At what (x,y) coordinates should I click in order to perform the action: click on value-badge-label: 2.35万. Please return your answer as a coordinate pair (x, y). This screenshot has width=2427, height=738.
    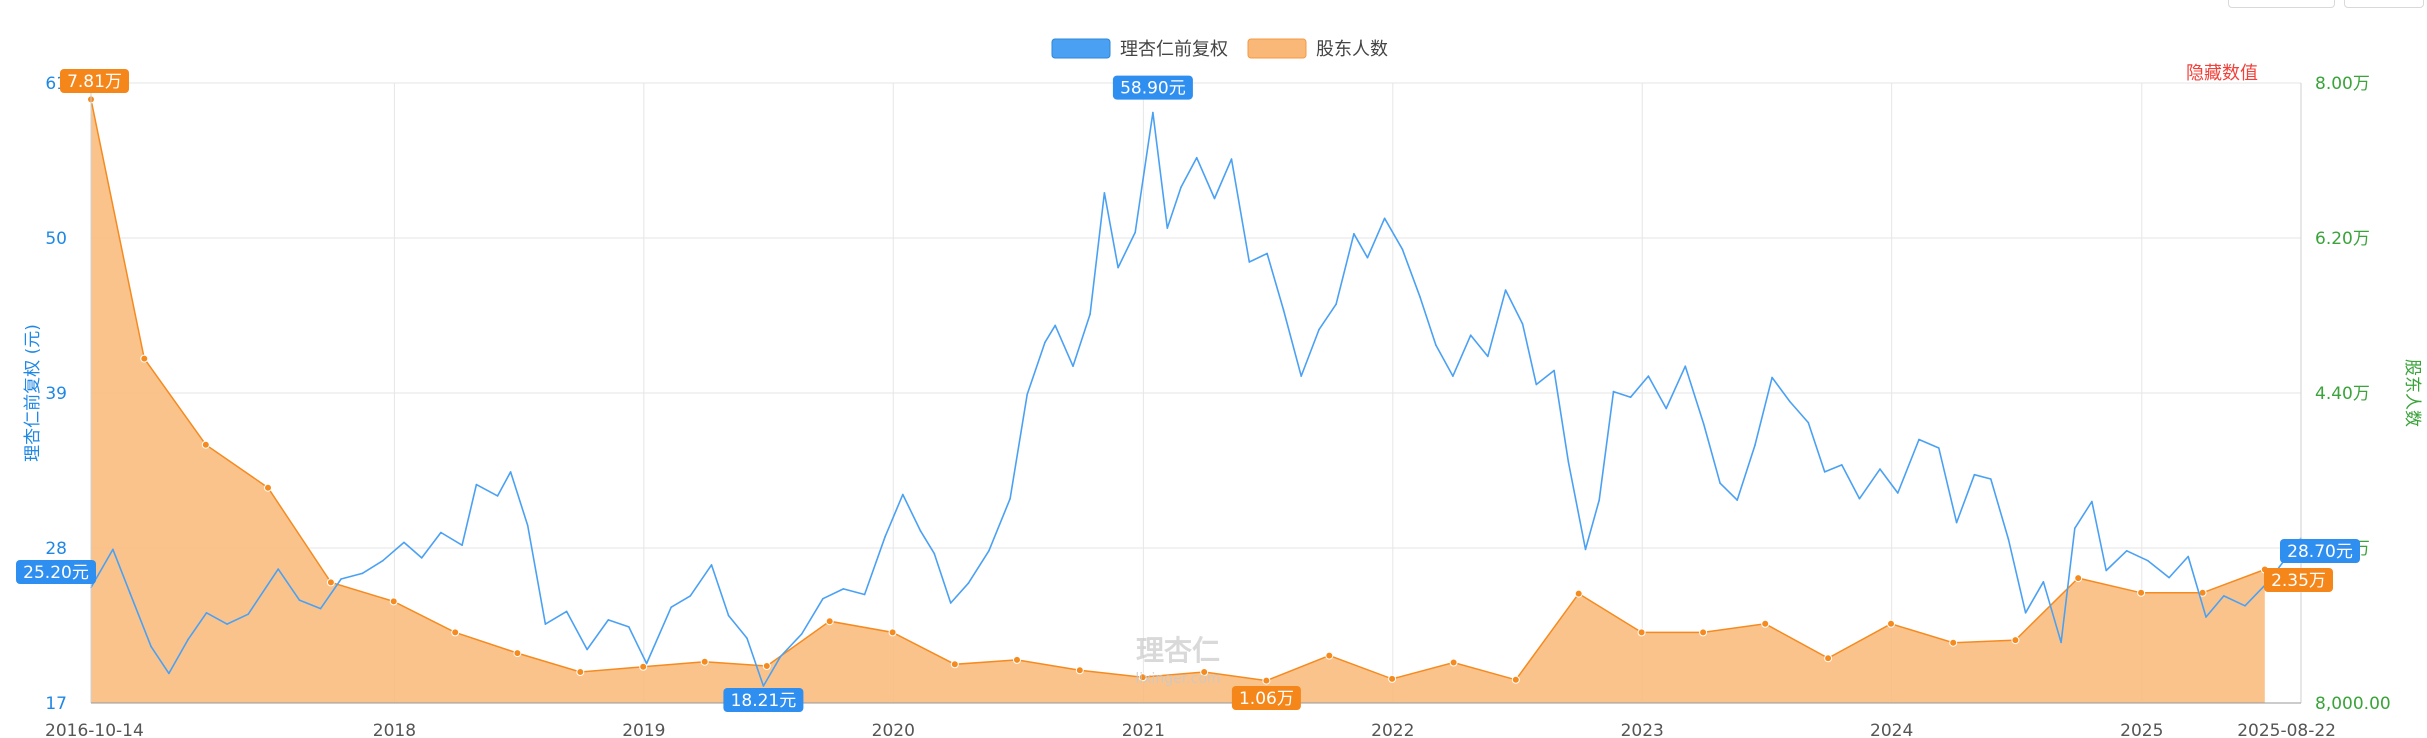
    Looking at the image, I should click on (2298, 581).